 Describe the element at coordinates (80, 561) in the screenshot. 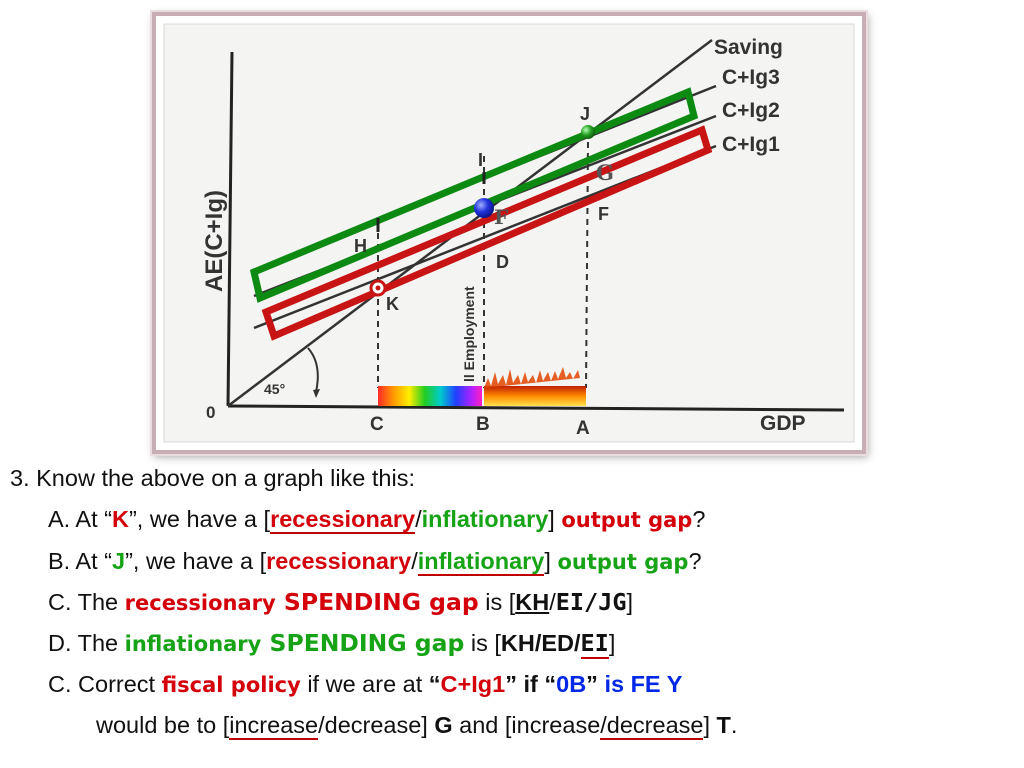

I see `qb-prefix: B. At “` at that location.